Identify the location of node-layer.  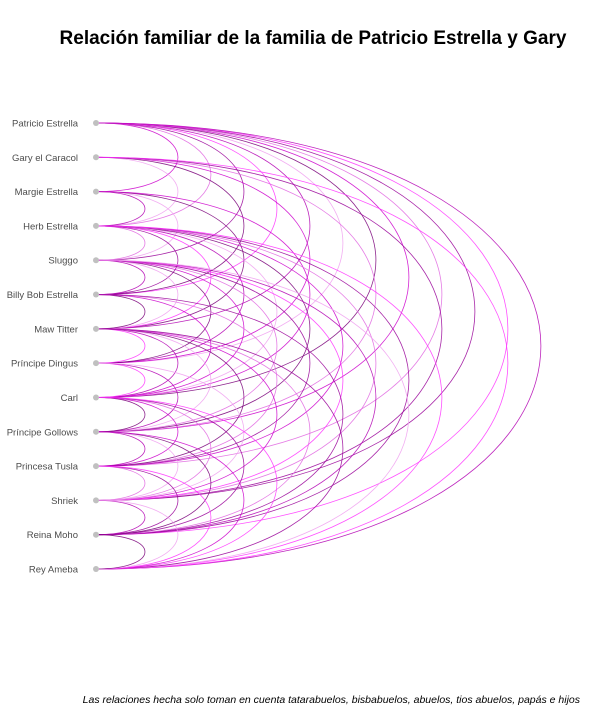
(96, 346).